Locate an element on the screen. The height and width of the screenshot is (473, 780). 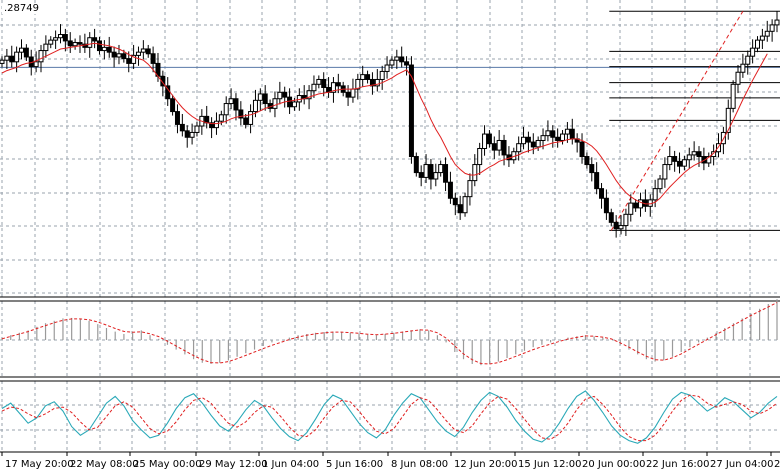
x-tick-label: 25 May 00:00 is located at coordinates (167, 464).